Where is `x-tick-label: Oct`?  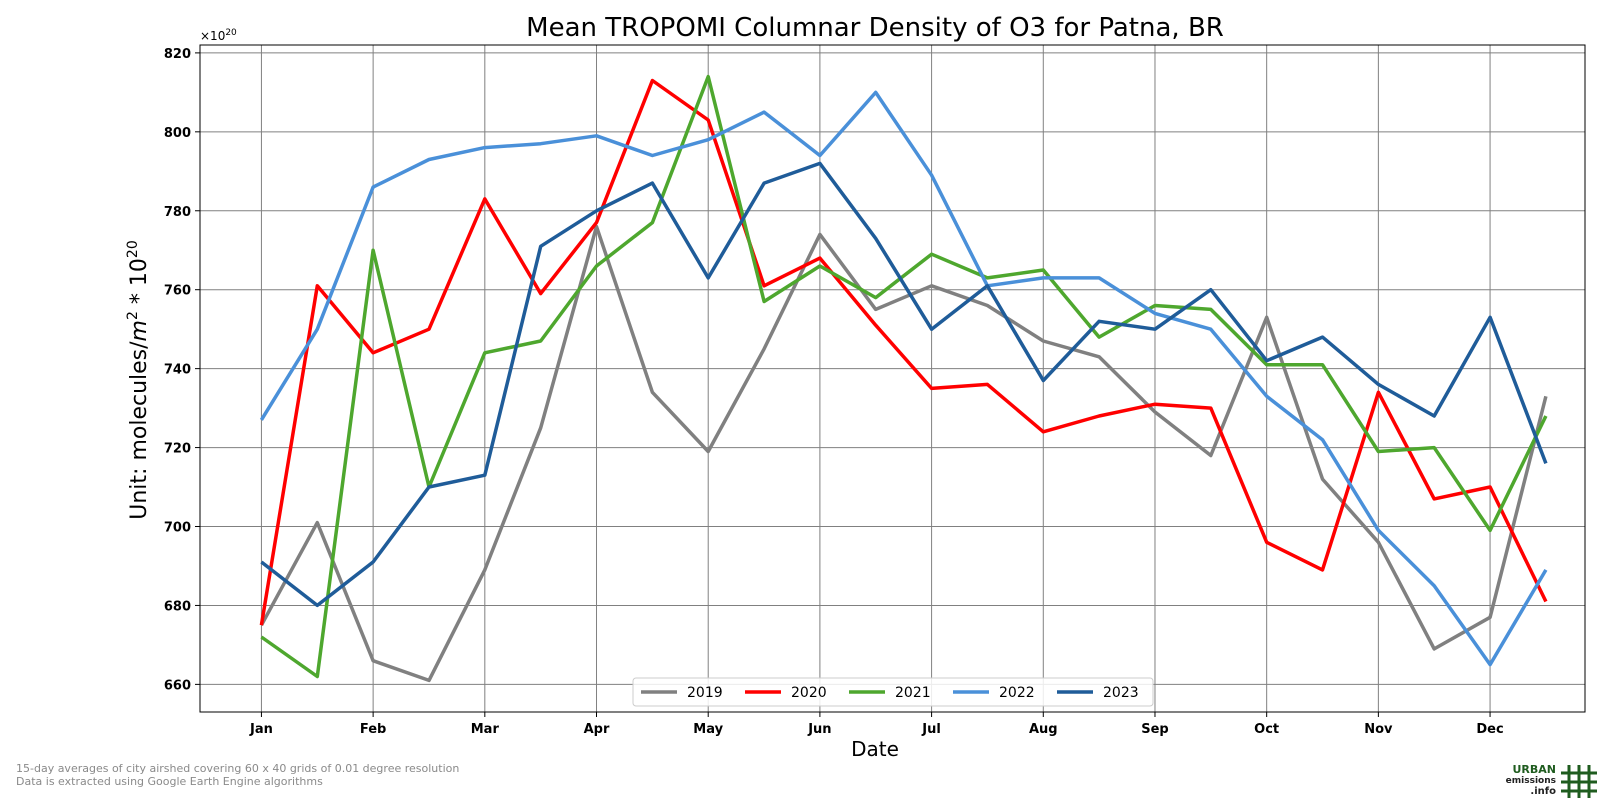
x-tick-label: Oct is located at coordinates (1266, 729).